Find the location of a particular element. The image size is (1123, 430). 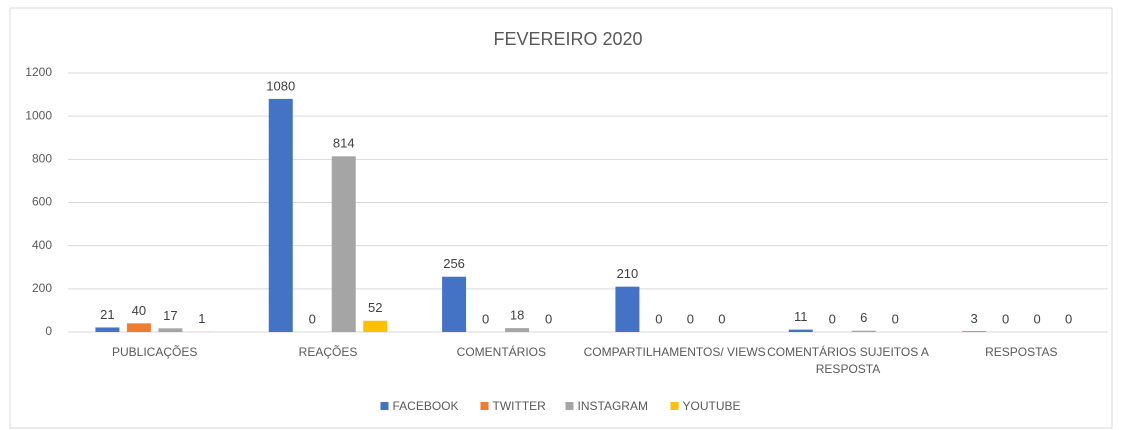

y-tick-label: 0 is located at coordinates (48, 331).